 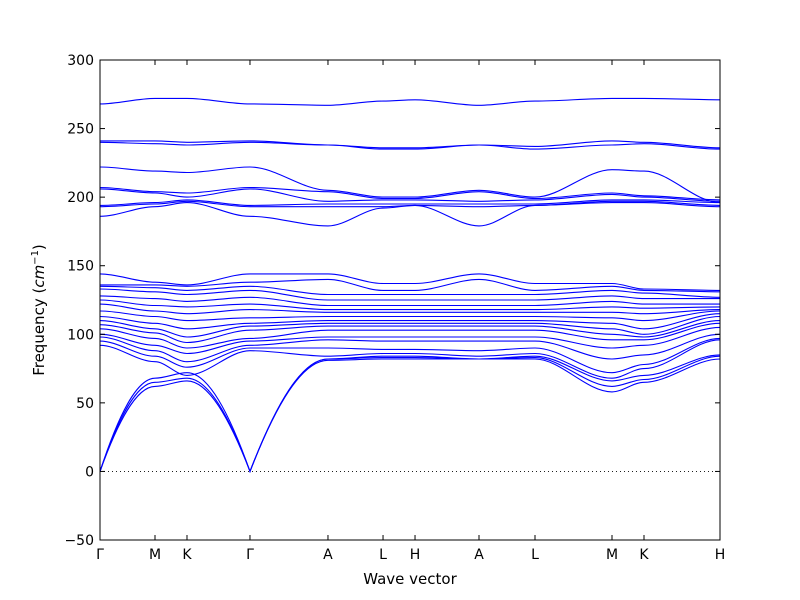 What do you see at coordinates (80, 335) in the screenshot?
I see `y-tick-label: 100` at bounding box center [80, 335].